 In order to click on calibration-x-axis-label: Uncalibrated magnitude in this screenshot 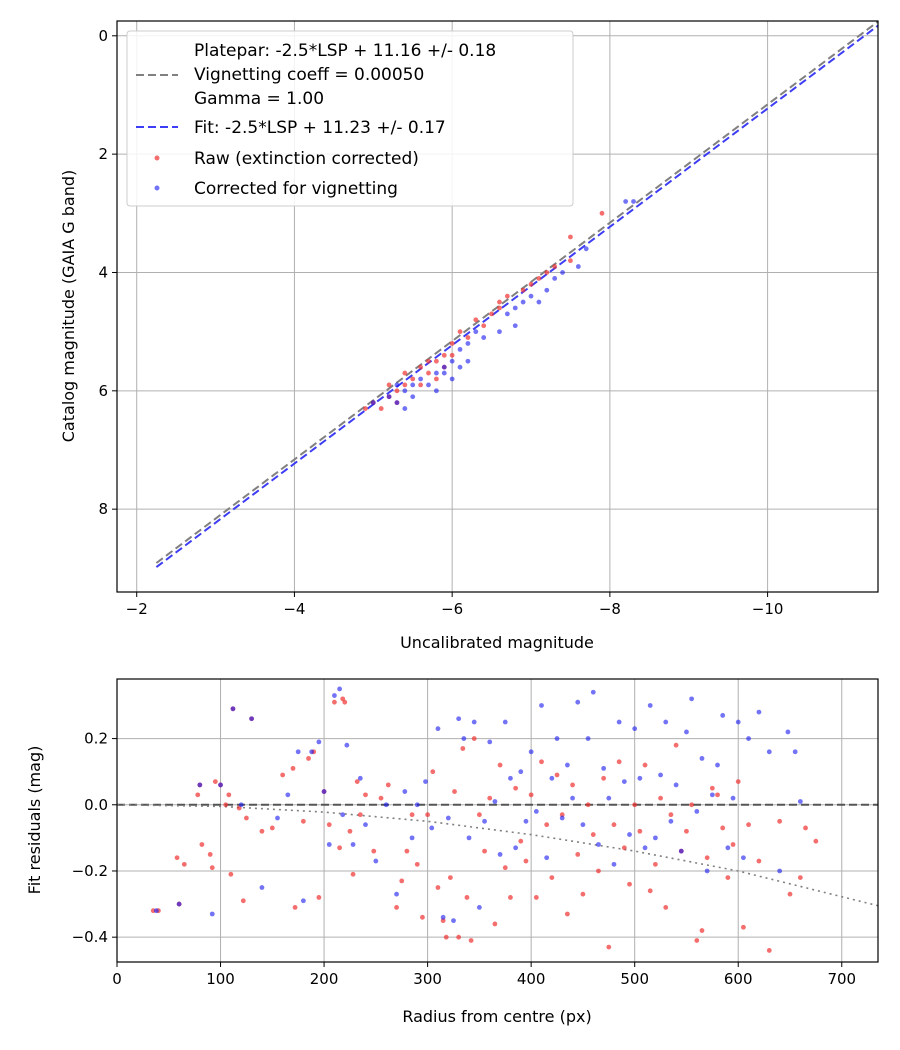, I will do `click(497, 642)`.